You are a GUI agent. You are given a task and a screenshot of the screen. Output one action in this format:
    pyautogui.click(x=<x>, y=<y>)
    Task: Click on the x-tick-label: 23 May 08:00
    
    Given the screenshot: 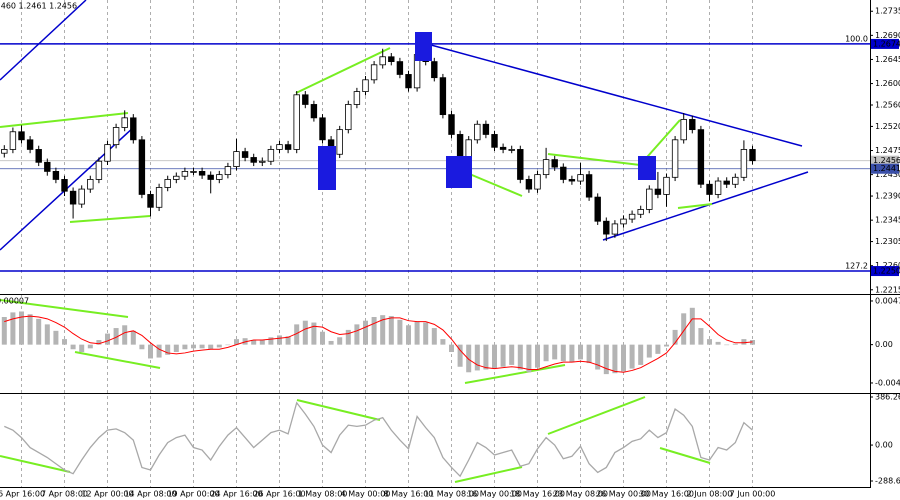 What is the action you would take?
    pyautogui.click(x=580, y=494)
    